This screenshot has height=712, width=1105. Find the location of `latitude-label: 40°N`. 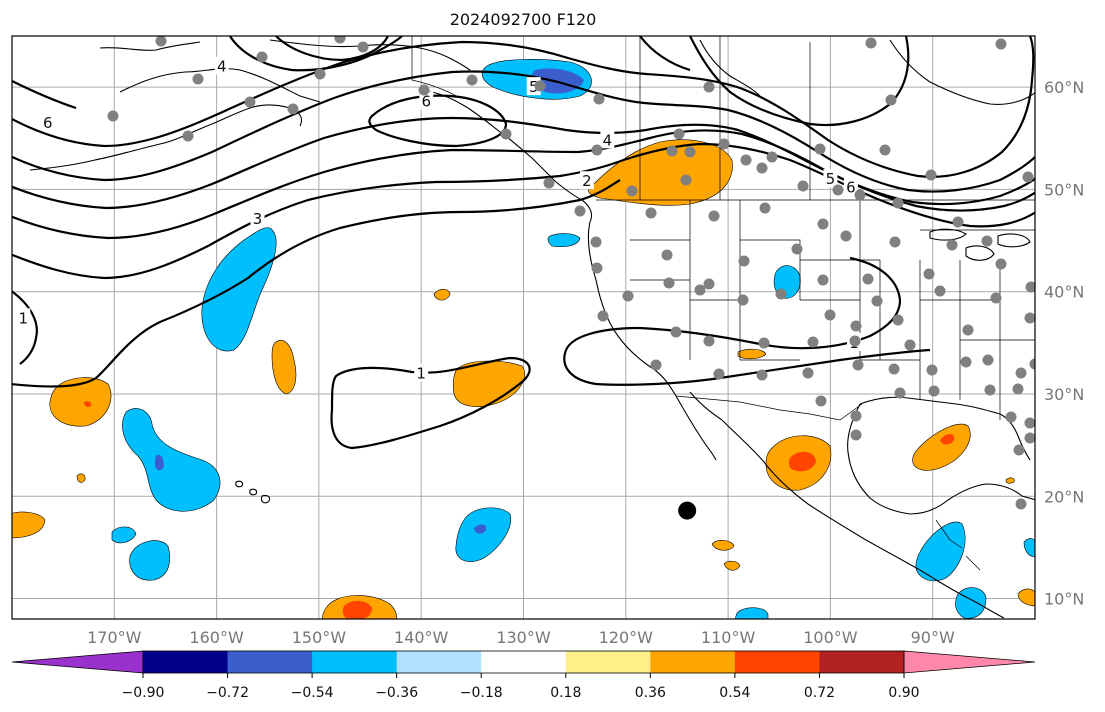

latitude-label: 40°N is located at coordinates (1064, 292).